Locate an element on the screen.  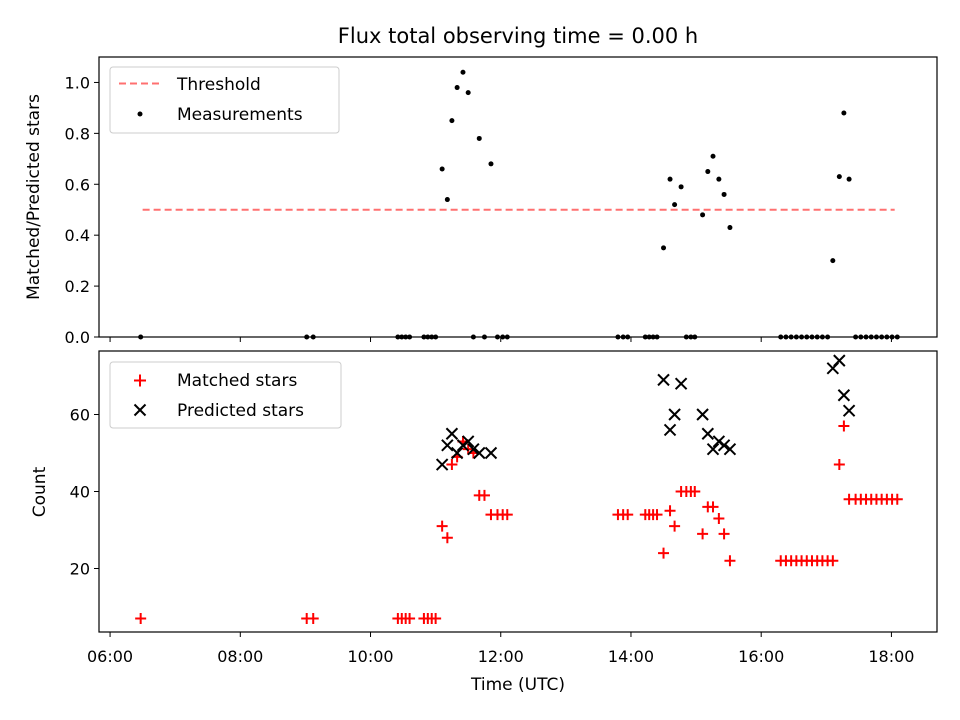
count-x-axis: 06:00 08:00 10:00 12:00 14:00 16:00 18:00 is located at coordinates (500, 649).